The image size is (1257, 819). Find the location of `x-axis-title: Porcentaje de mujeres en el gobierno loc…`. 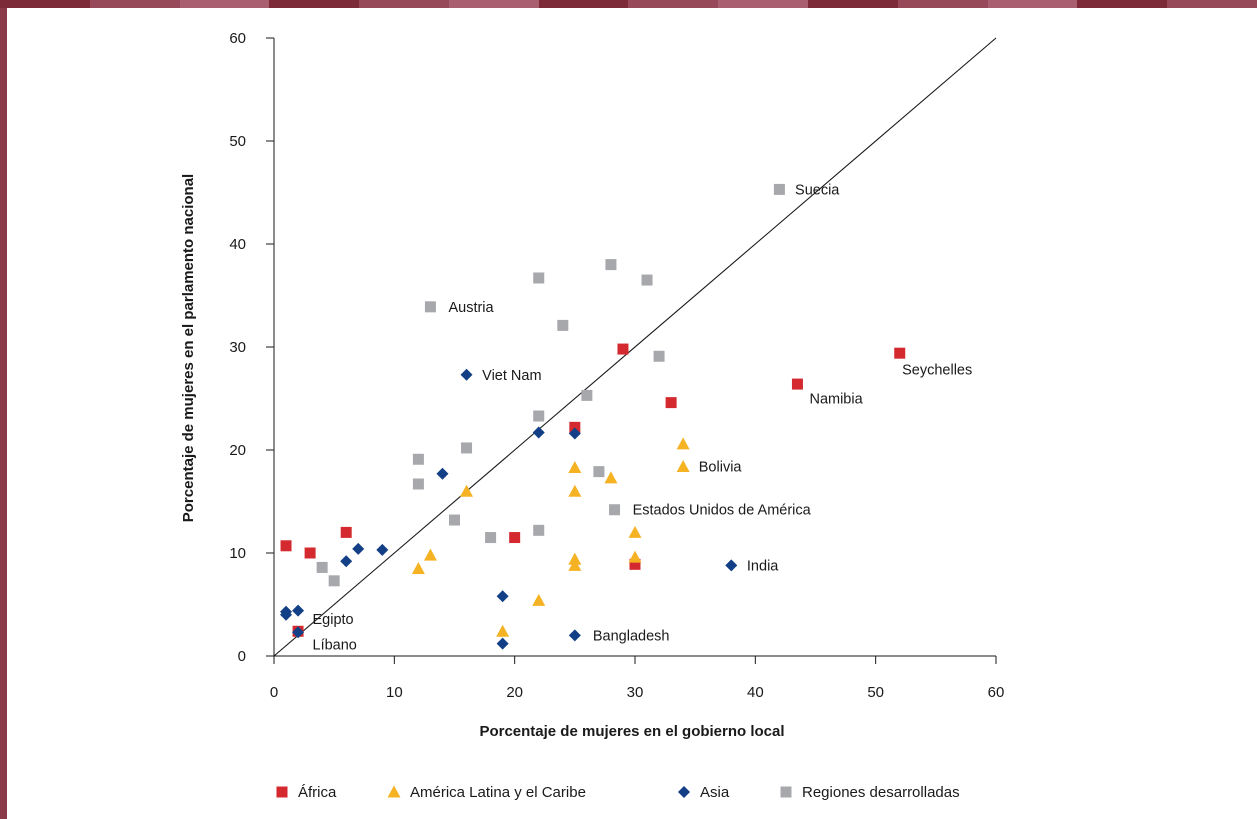

x-axis-title: Porcentaje de mujeres en el gobierno loc… is located at coordinates (631, 731).